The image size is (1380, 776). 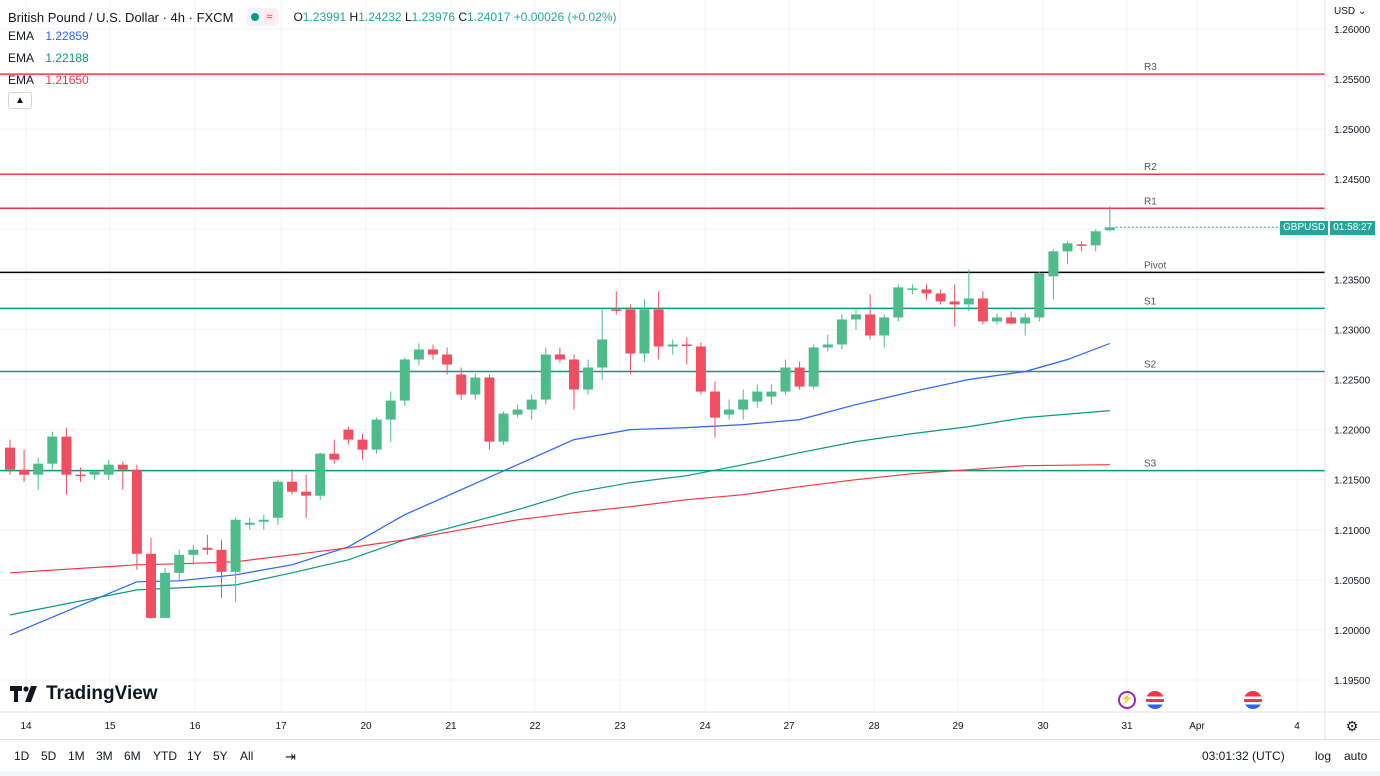 What do you see at coordinates (1352, 130) in the screenshot?
I see `y-tick-label: 1.25000` at bounding box center [1352, 130].